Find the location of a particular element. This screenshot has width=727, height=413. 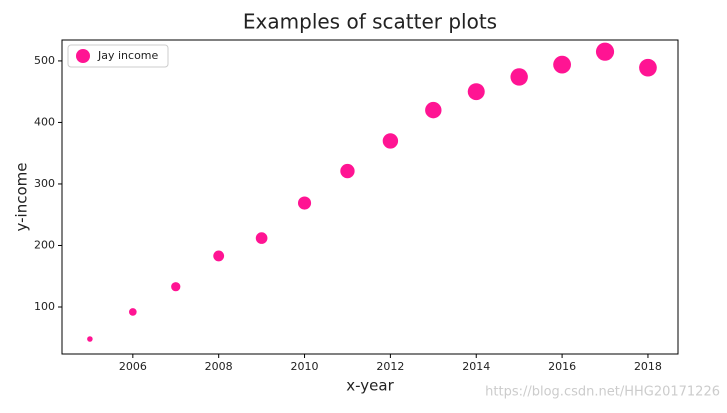

x-tick-label: 2016 is located at coordinates (562, 366).